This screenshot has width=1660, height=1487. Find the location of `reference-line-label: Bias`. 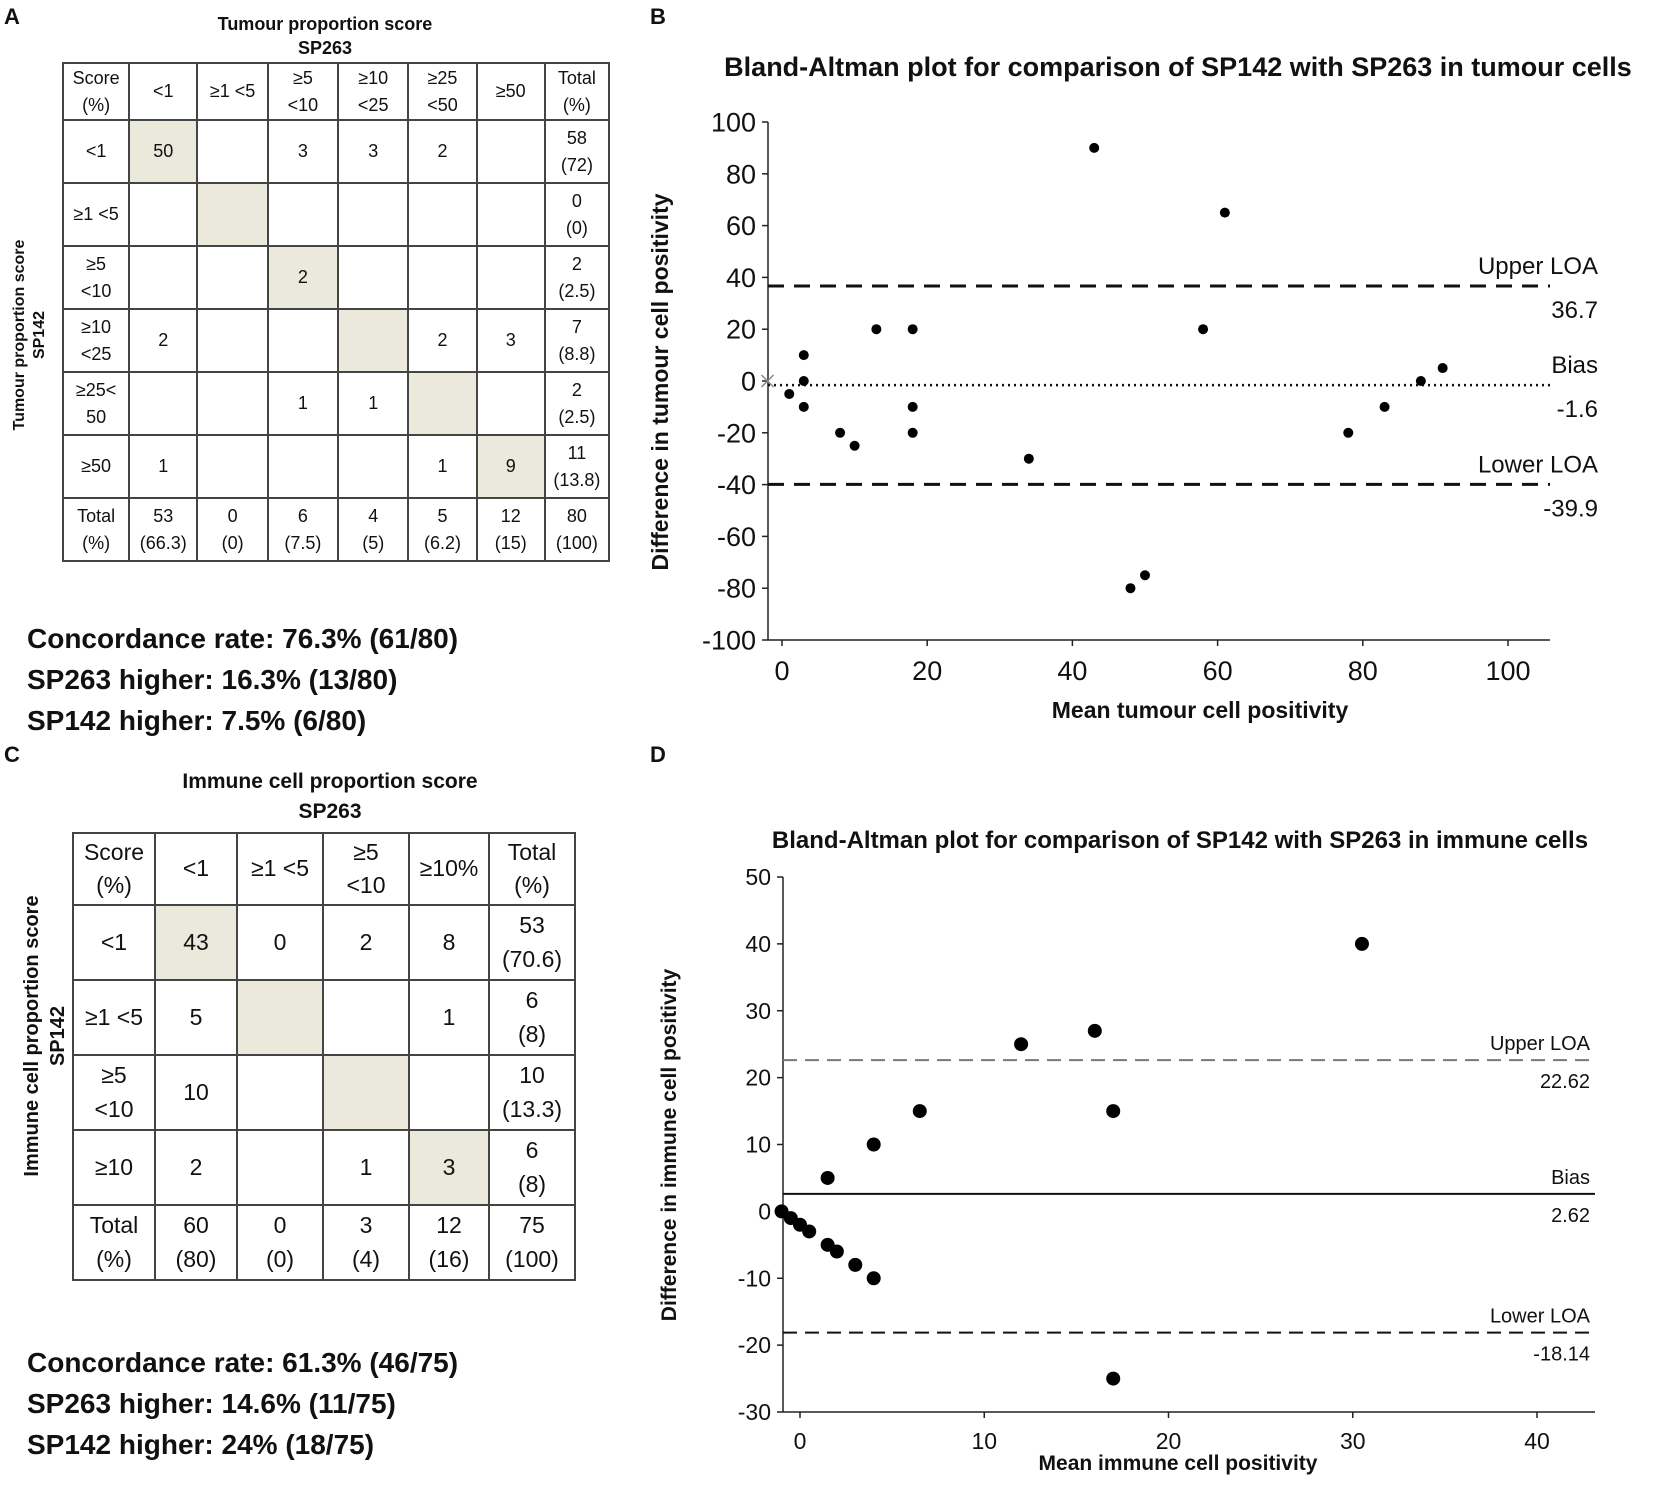

reference-line-label: Bias is located at coordinates (1570, 1178).